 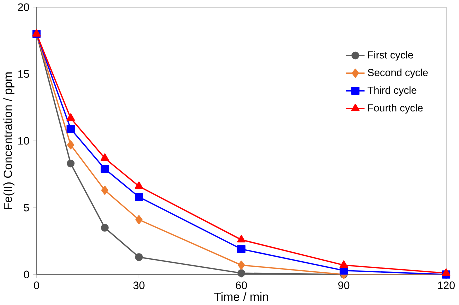 I want to click on legend-label: Third cycle, so click(x=392, y=91).